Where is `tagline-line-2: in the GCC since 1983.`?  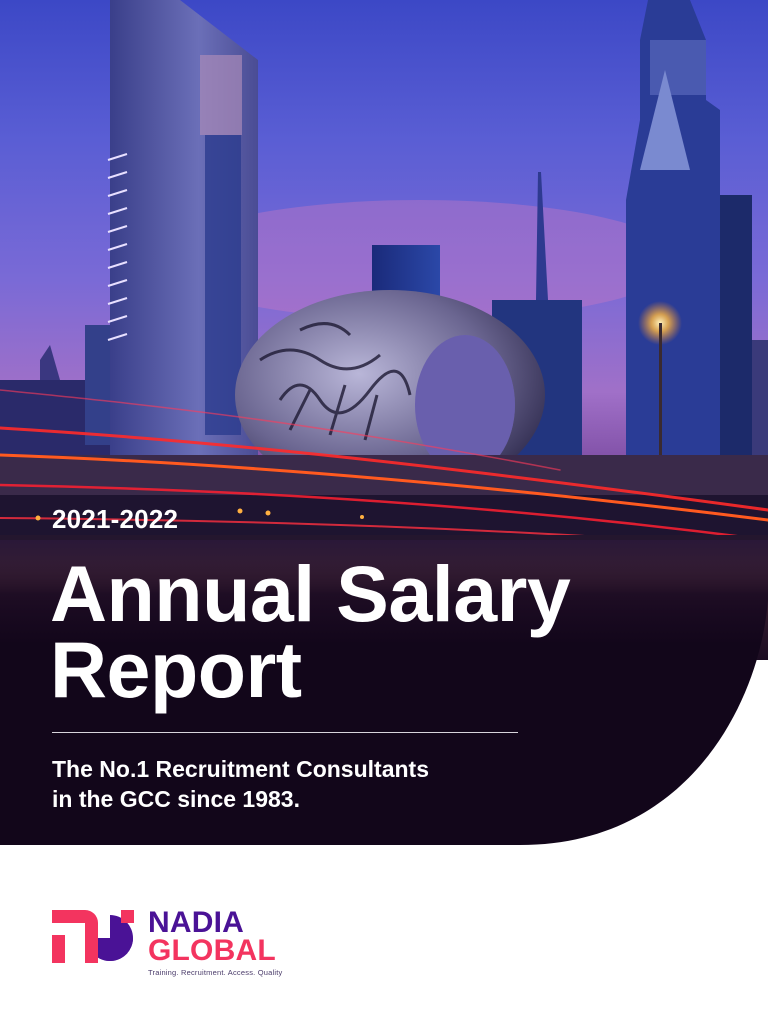
tagline-line-2: in the GCC since 1983. is located at coordinates (176, 799).